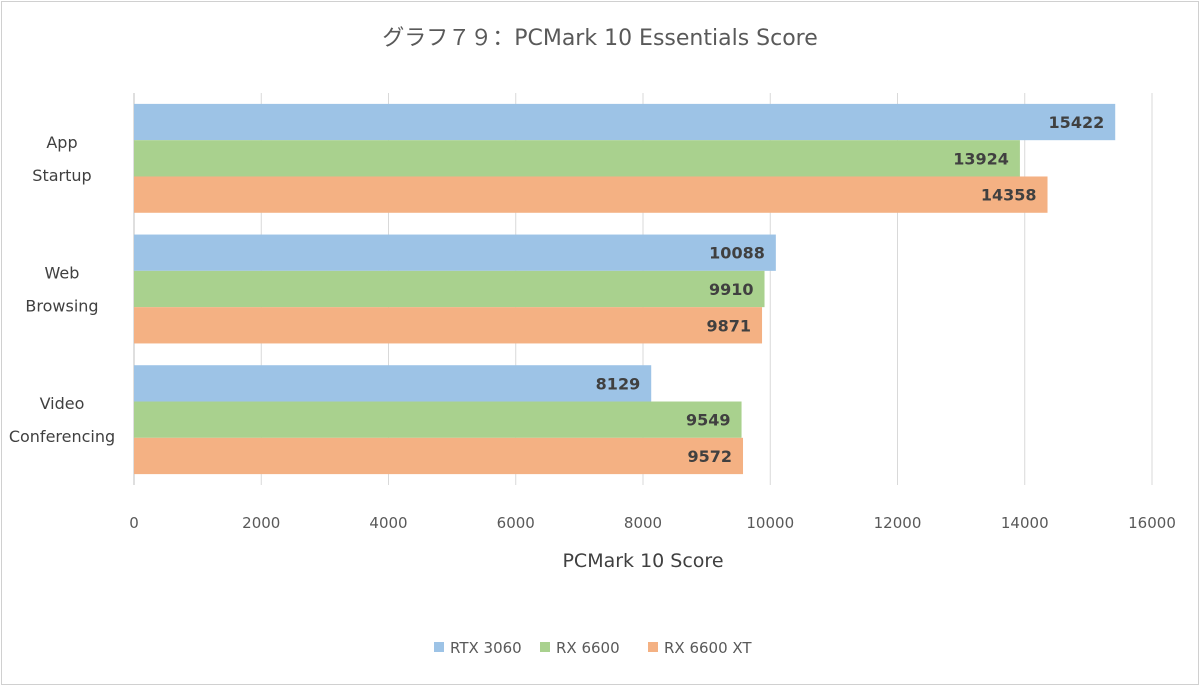  What do you see at coordinates (709, 456) in the screenshot?
I see `data-label: 9572` at bounding box center [709, 456].